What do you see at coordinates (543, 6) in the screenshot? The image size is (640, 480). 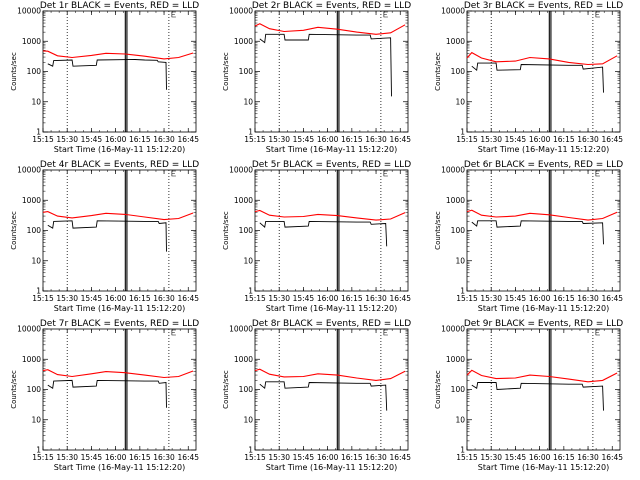 I see `plot-title: Det 3r BLACK = Events, RED = LLD` at bounding box center [543, 6].